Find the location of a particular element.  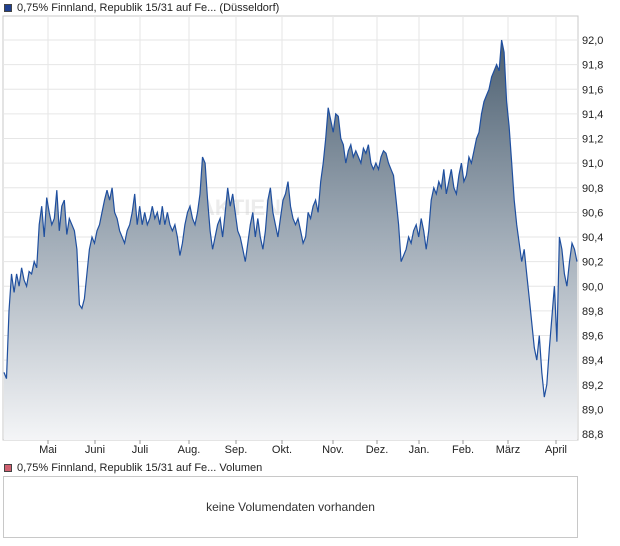

x-tick-label: Nov. is located at coordinates (333, 450).